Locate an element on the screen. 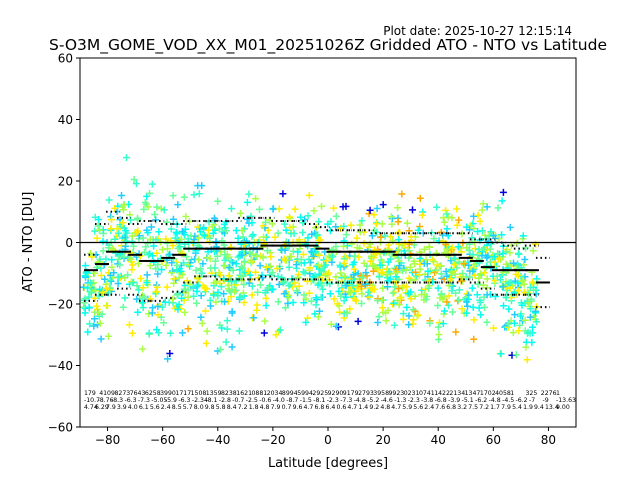  annotation-mean: -8.76 is located at coordinates (106, 400).